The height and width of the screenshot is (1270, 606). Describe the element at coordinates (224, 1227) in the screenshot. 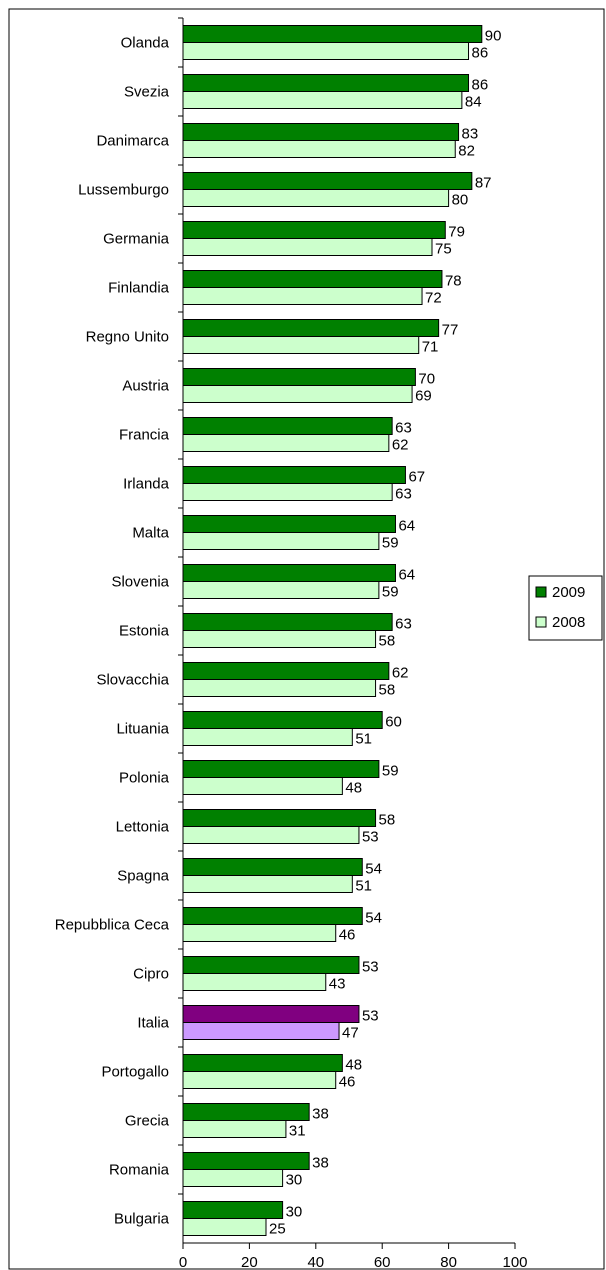

I see `bar-bulgaria-2008` at that location.